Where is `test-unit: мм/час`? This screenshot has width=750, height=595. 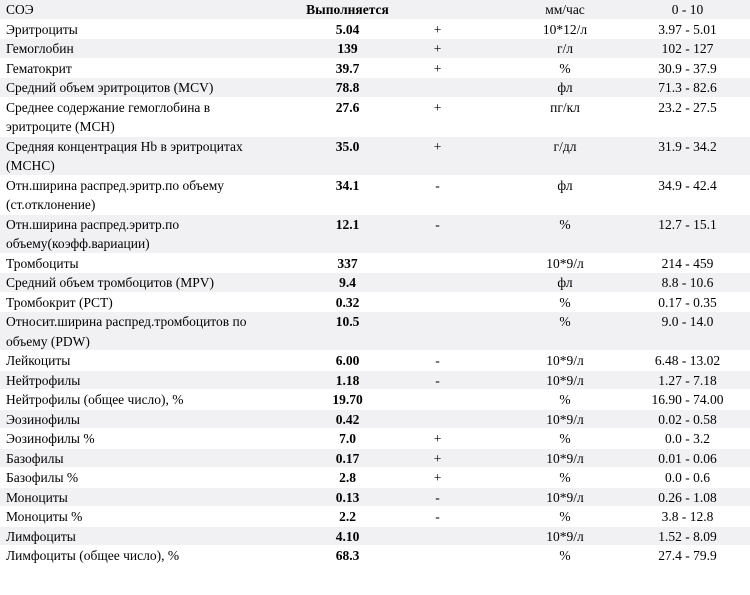
test-unit: мм/час is located at coordinates (565, 9).